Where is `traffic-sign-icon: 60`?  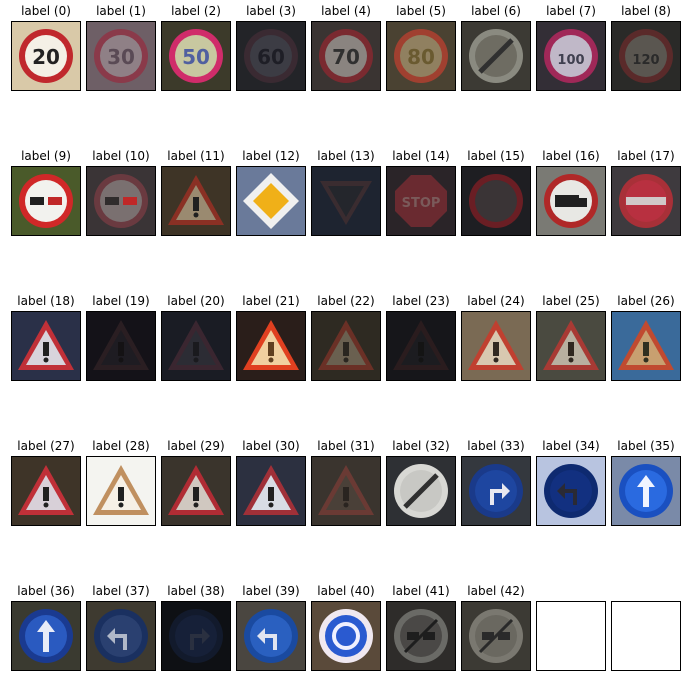 traffic-sign-icon: 60 is located at coordinates (271, 56).